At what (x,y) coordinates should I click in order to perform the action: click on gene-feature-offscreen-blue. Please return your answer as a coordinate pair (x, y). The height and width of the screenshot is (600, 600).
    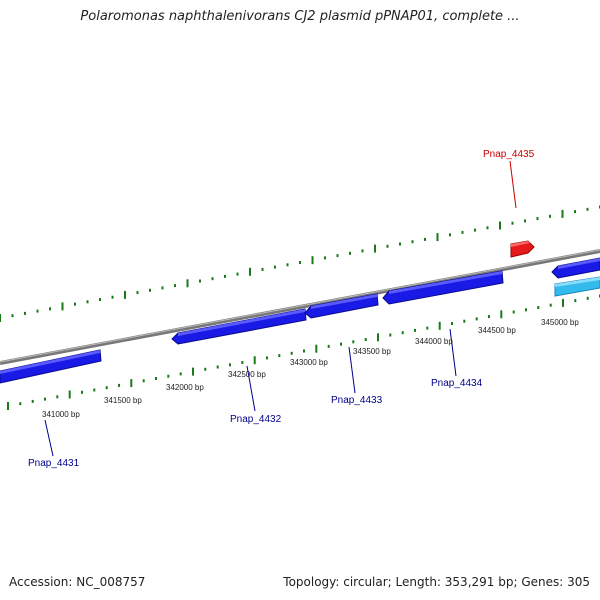
    Looking at the image, I should click on (575, 268).